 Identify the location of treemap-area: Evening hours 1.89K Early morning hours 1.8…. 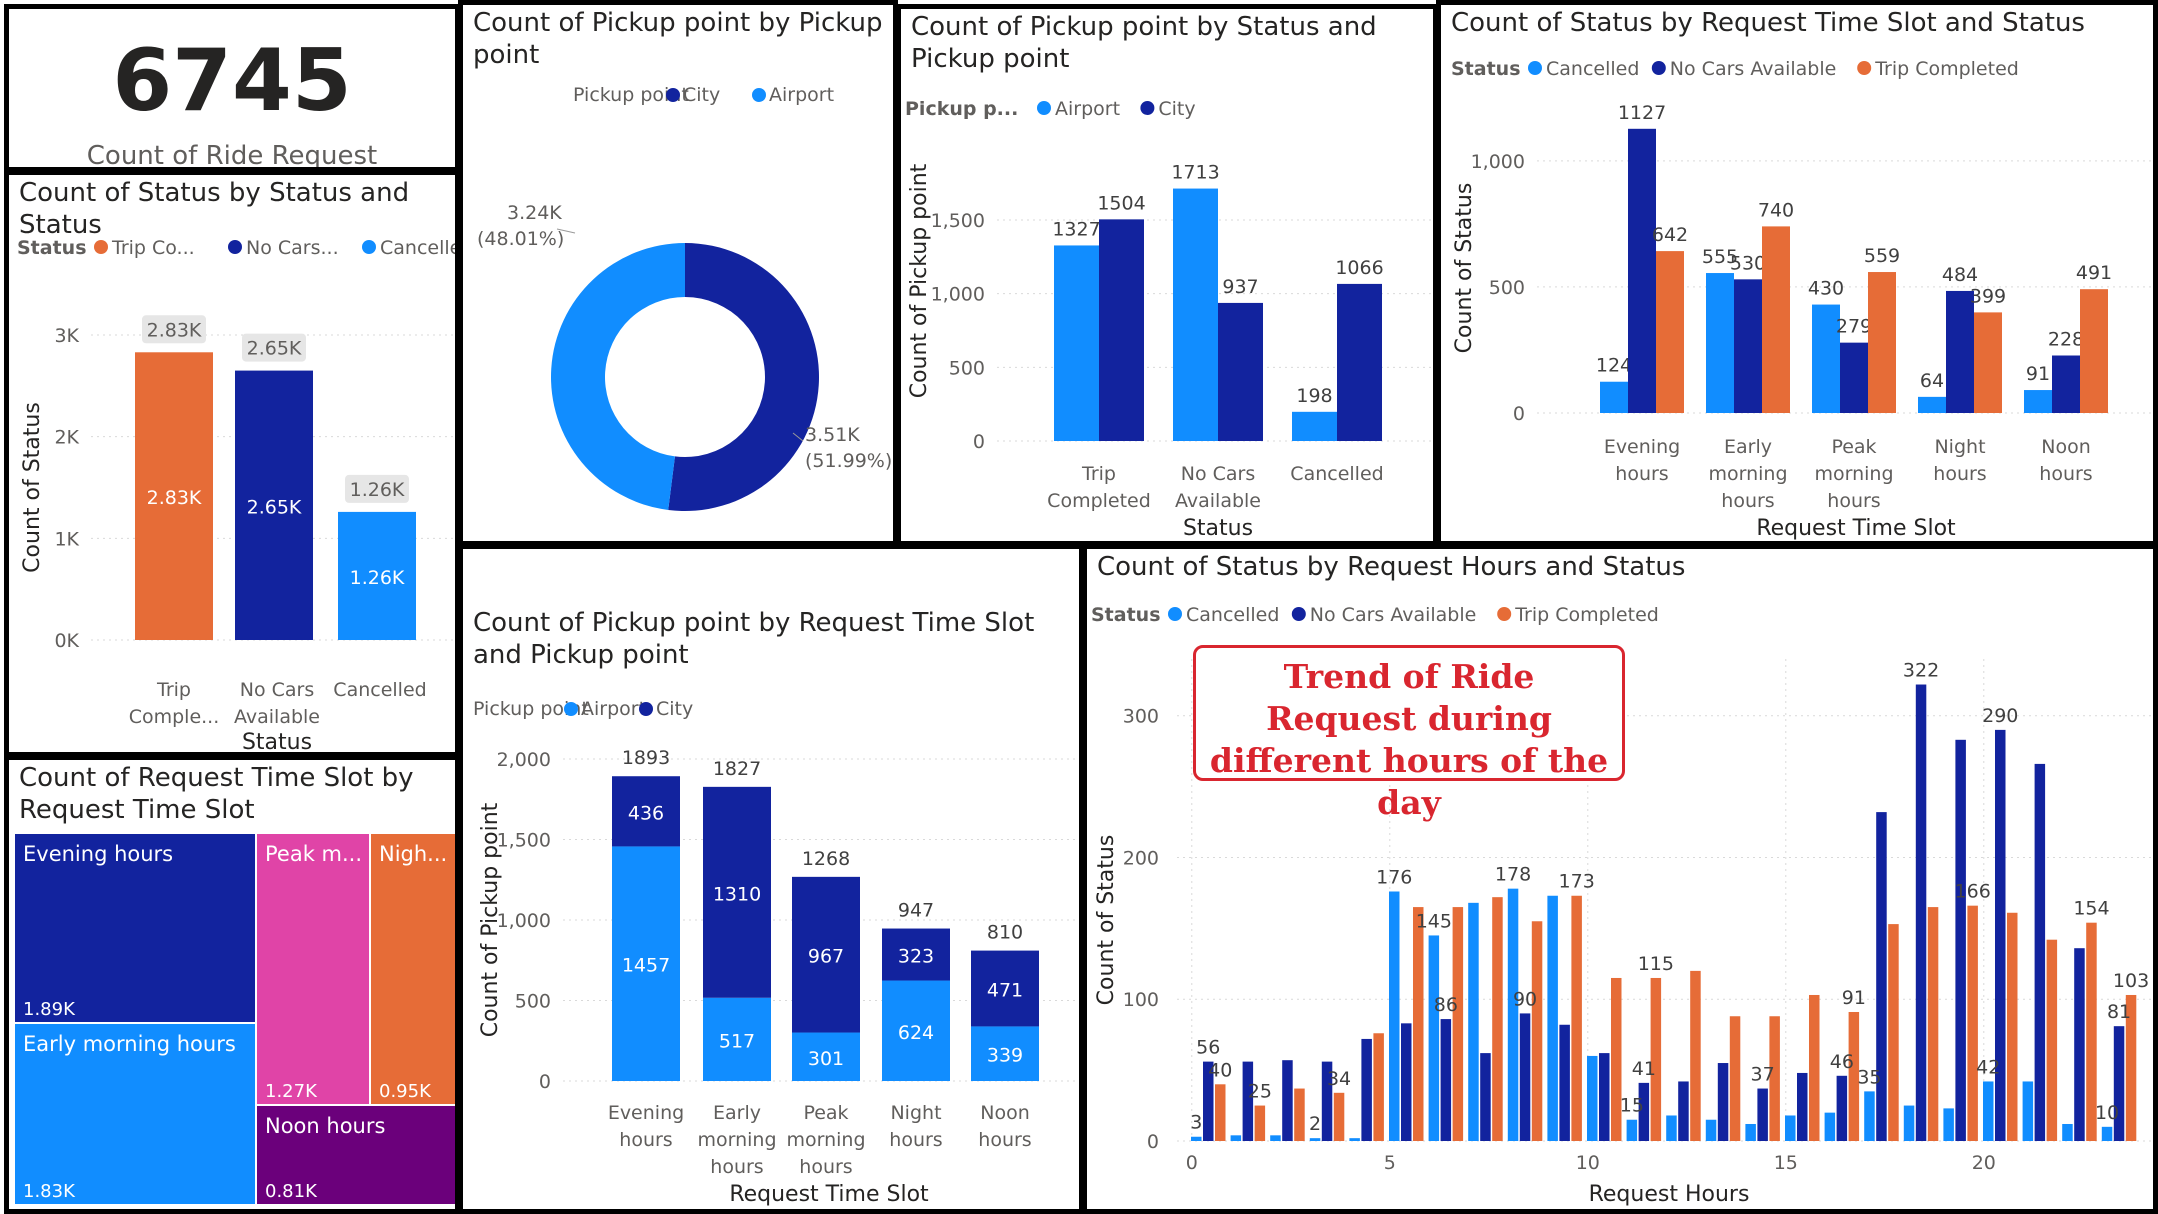
(235, 1021).